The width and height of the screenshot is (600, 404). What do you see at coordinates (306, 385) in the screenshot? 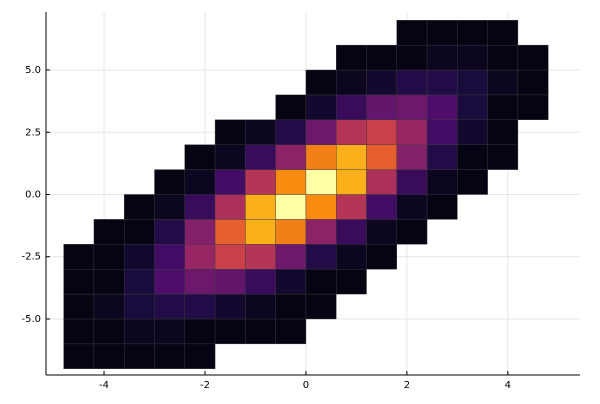
I see `x-tick-label: 0` at bounding box center [306, 385].